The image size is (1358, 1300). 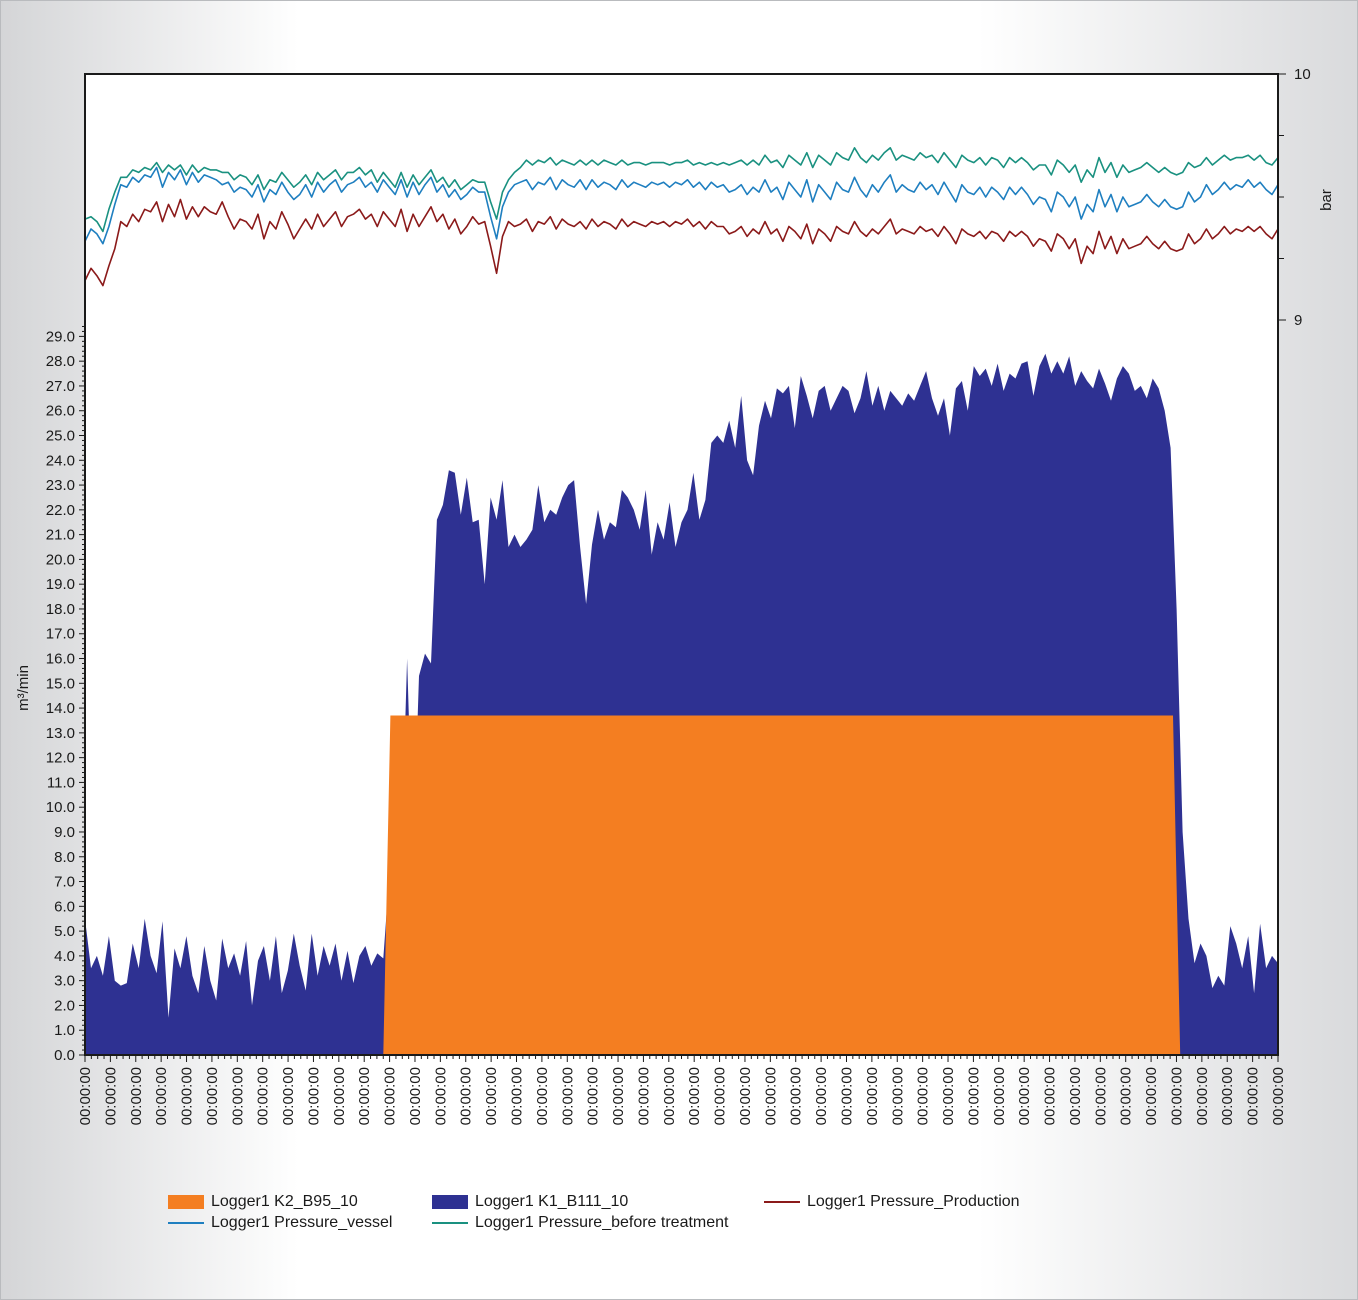 What do you see at coordinates (681, 205) in the screenshot?
I see `series-line-logger1-pressure-vessel` at bounding box center [681, 205].